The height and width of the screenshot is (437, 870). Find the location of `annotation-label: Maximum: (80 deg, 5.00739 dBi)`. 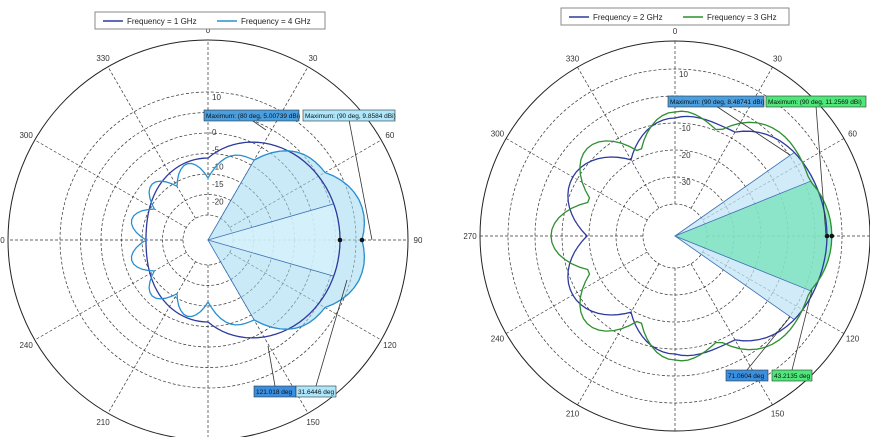

annotation-label: Maximum: (80 deg, 5.00739 dBi) is located at coordinates (253, 116).